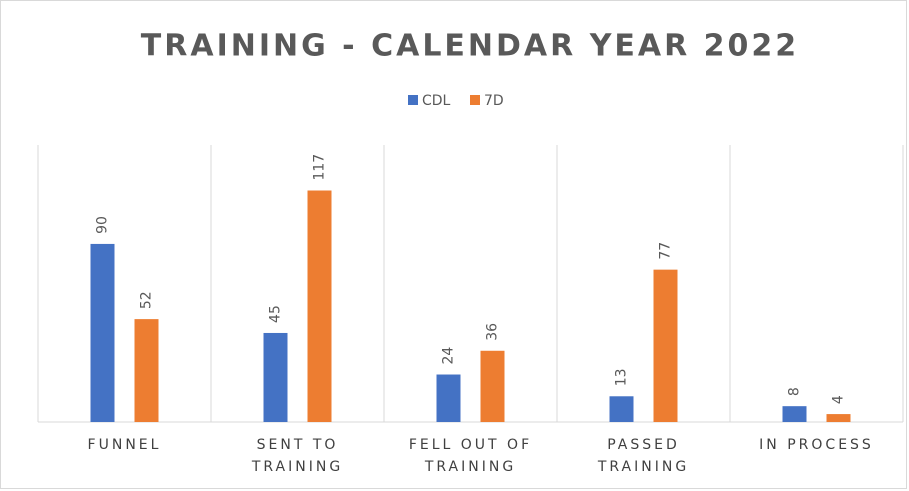 This screenshot has height=491, width=909. What do you see at coordinates (103, 225) in the screenshot?
I see `data-label: 90` at bounding box center [103, 225].